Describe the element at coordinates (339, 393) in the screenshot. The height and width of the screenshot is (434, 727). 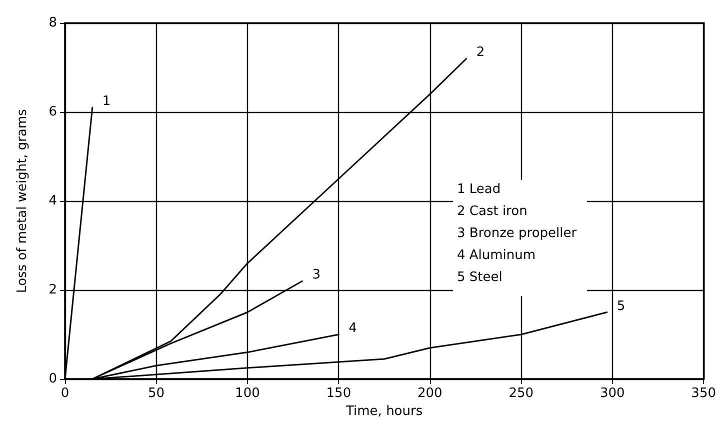
I see `x-tick-label: 150` at that location.